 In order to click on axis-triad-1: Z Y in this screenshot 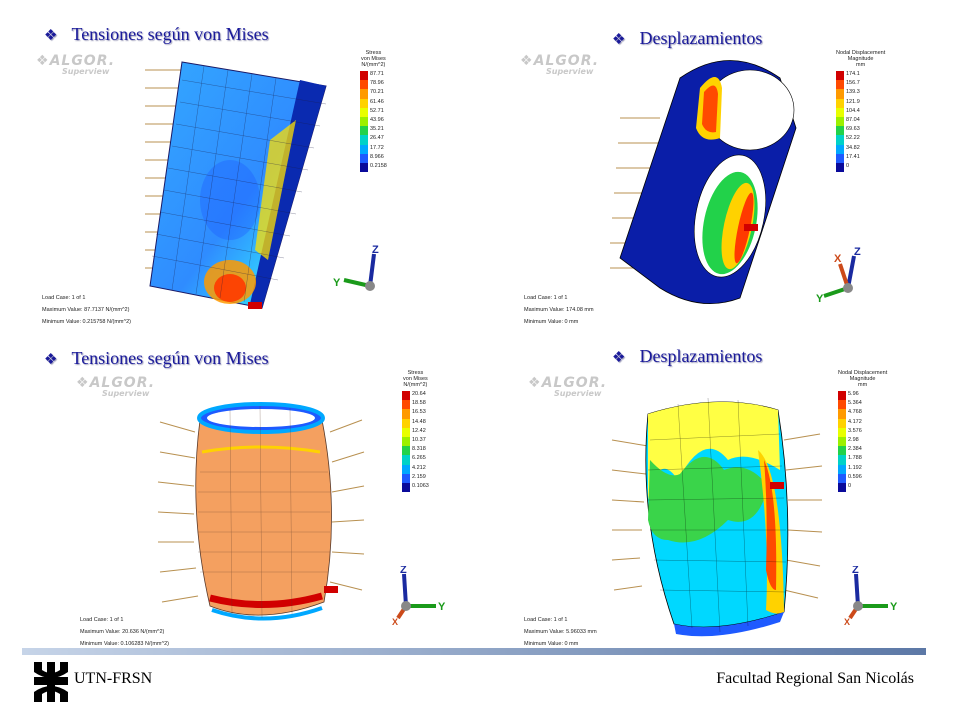, I will do `click(356, 267)`.